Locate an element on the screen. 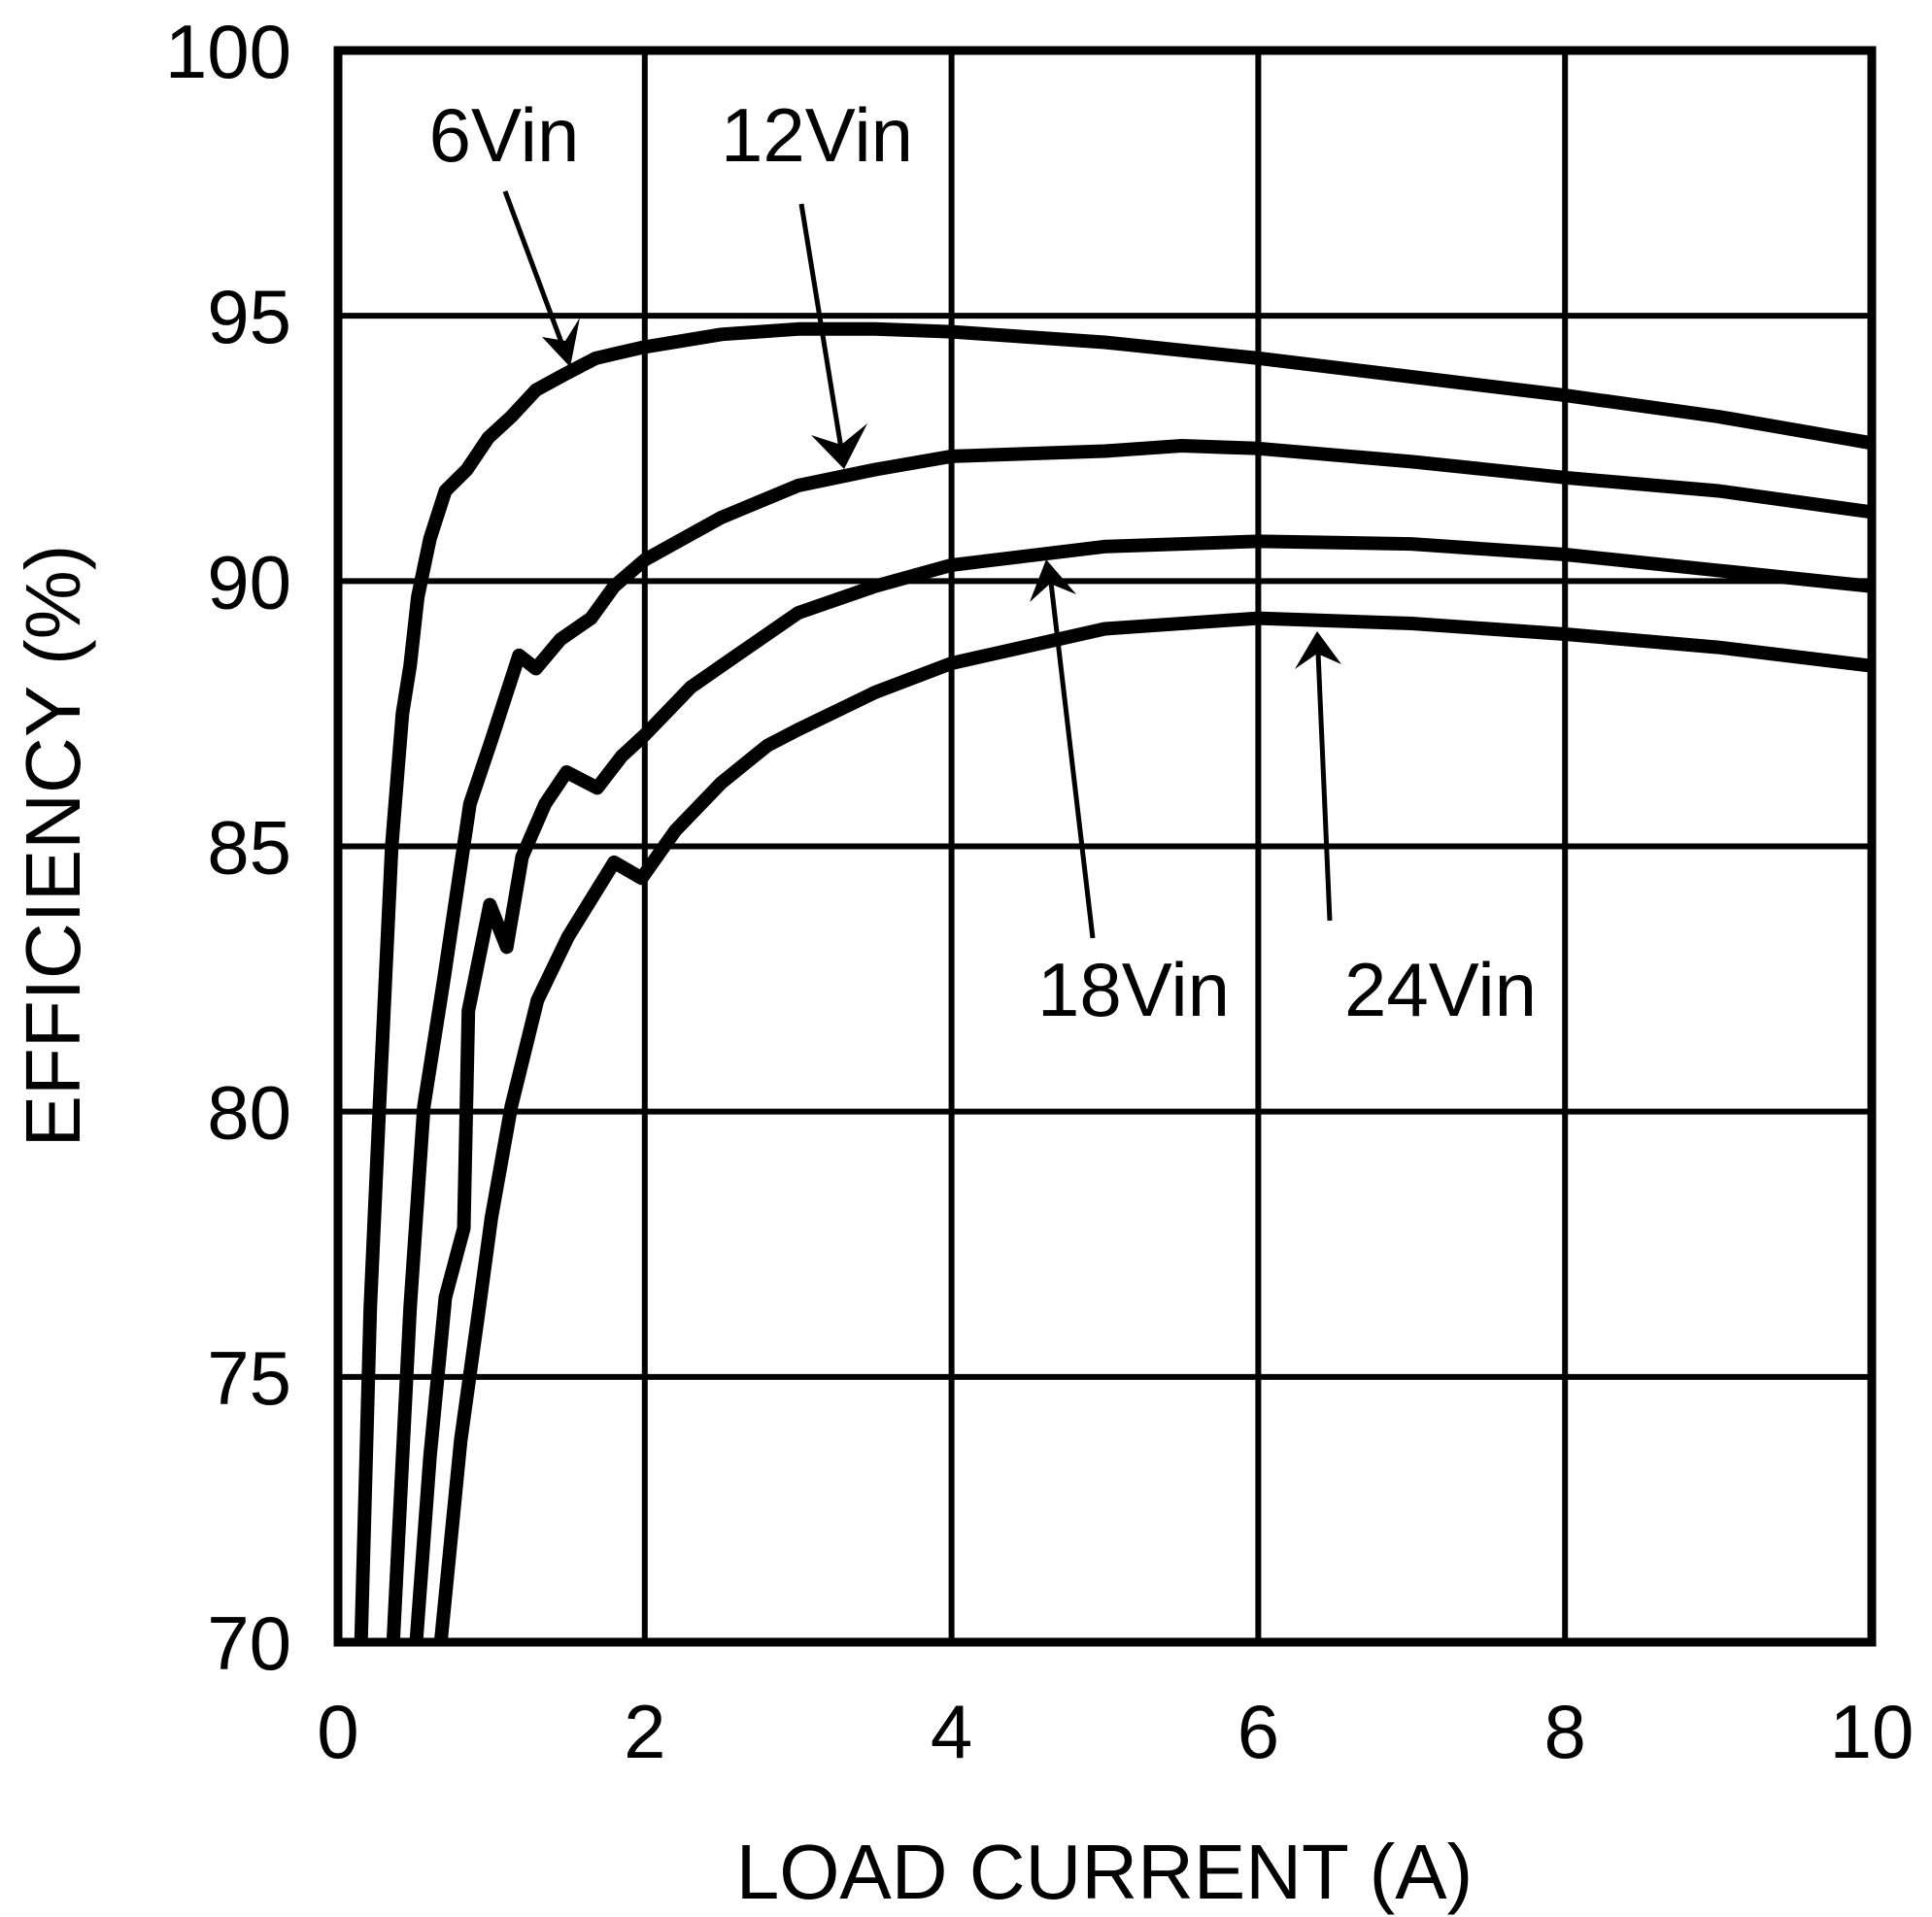 The height and width of the screenshot is (1917, 1932). y-tick-label: 75 is located at coordinates (249, 1378).